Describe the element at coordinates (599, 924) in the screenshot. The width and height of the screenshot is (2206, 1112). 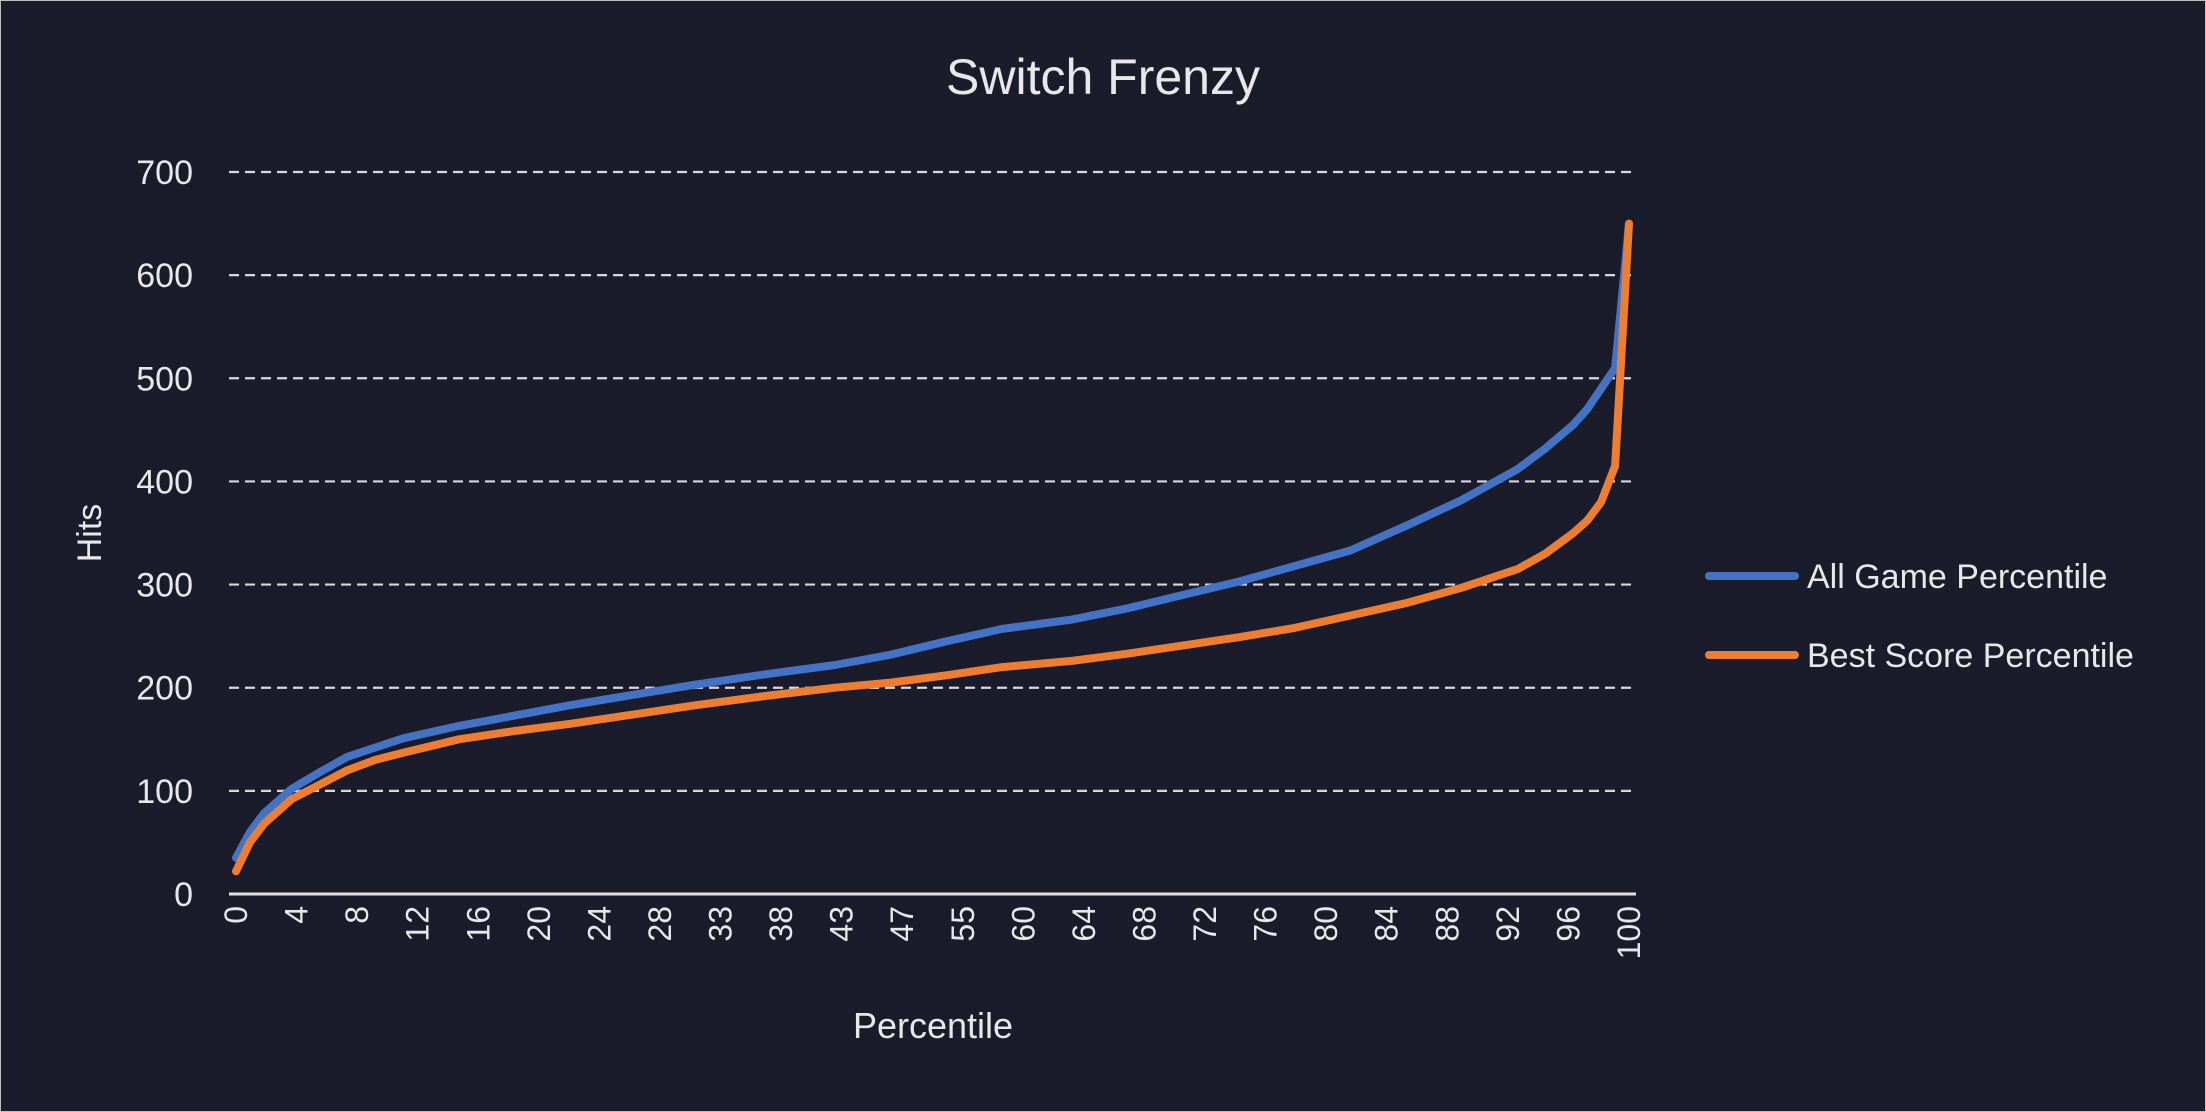
I see `x-tick-label: 24` at that location.